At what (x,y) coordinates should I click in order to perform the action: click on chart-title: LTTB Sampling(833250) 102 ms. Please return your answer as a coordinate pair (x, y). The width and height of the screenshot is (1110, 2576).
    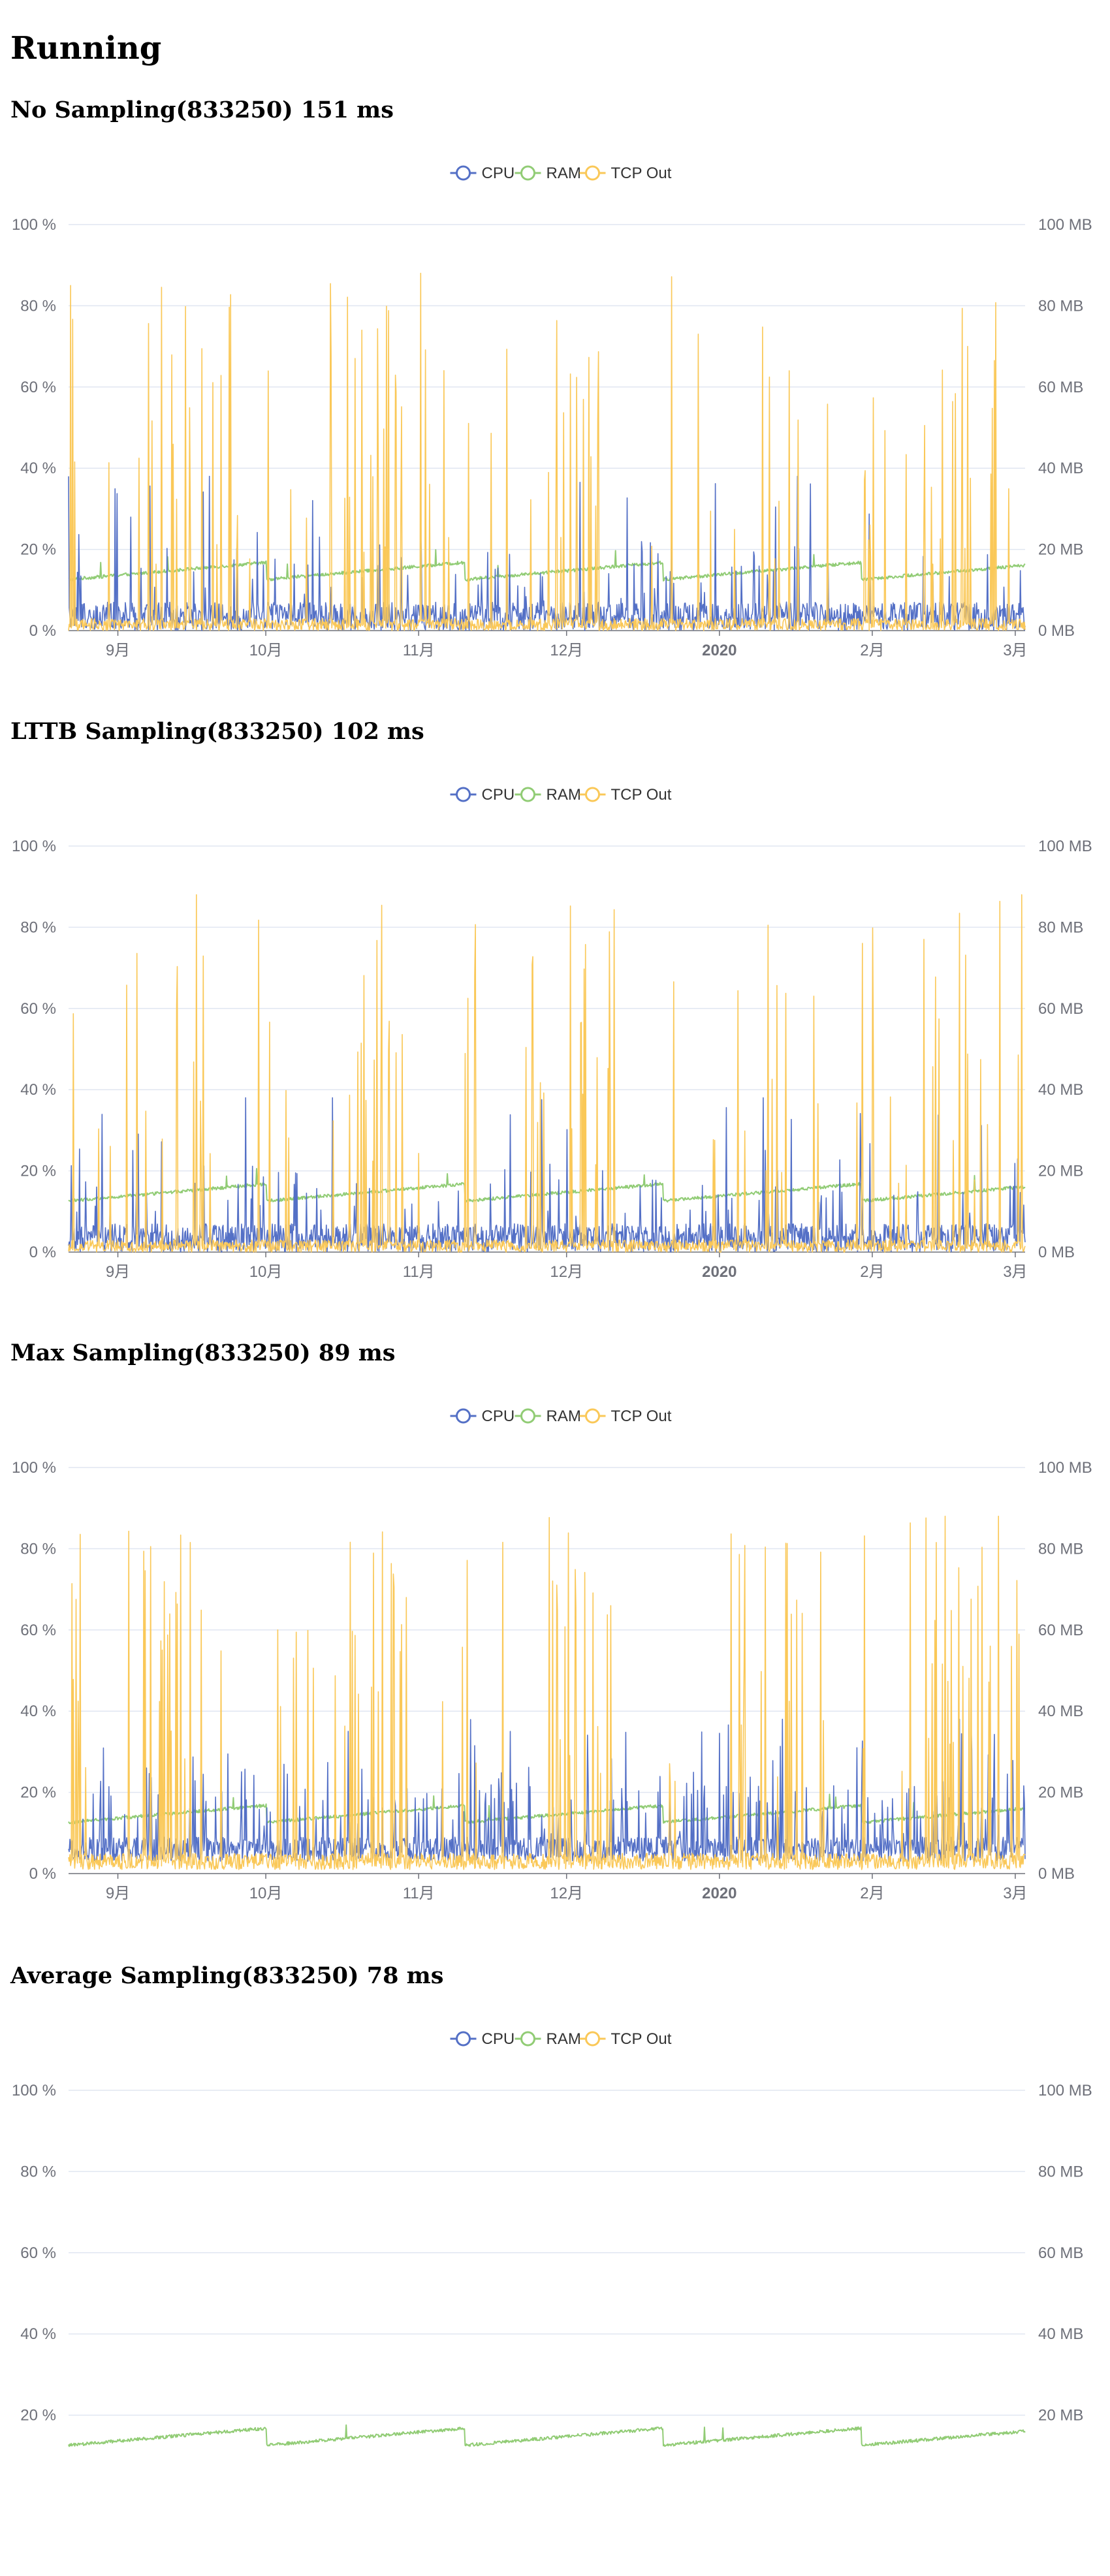
    Looking at the image, I should click on (217, 731).